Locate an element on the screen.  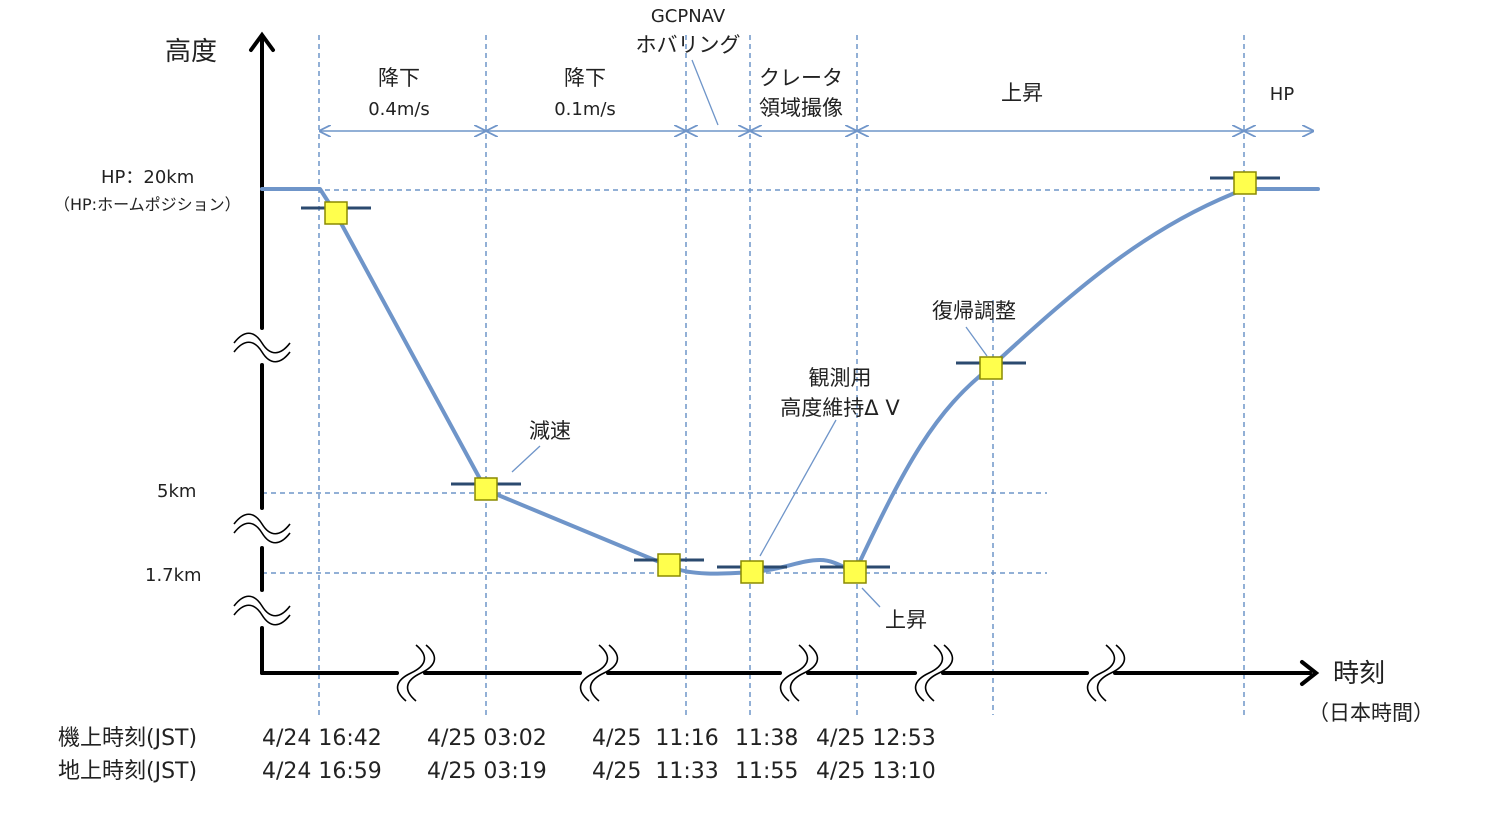
y-axis is located at coordinates (262, 353).